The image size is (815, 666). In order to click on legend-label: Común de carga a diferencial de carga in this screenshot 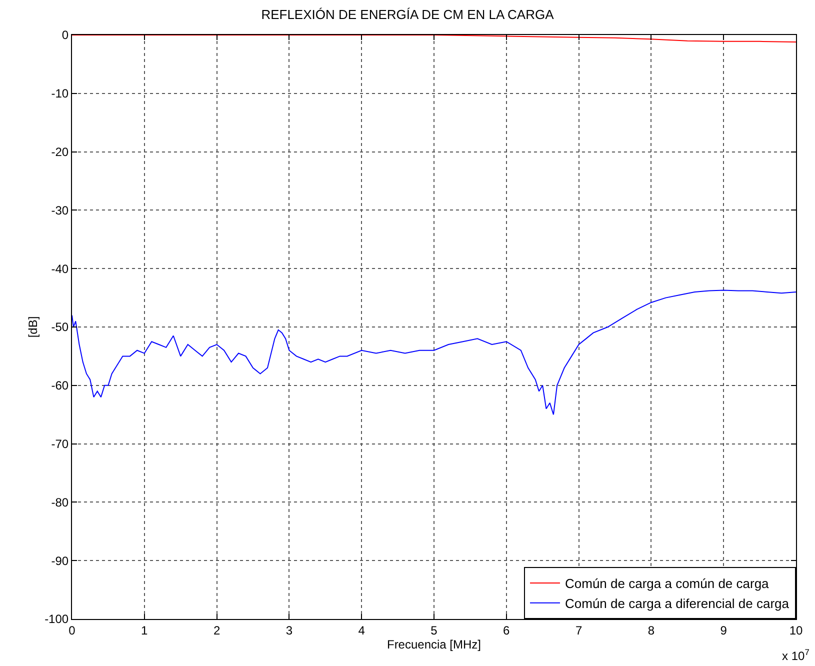, I will do `click(677, 603)`.